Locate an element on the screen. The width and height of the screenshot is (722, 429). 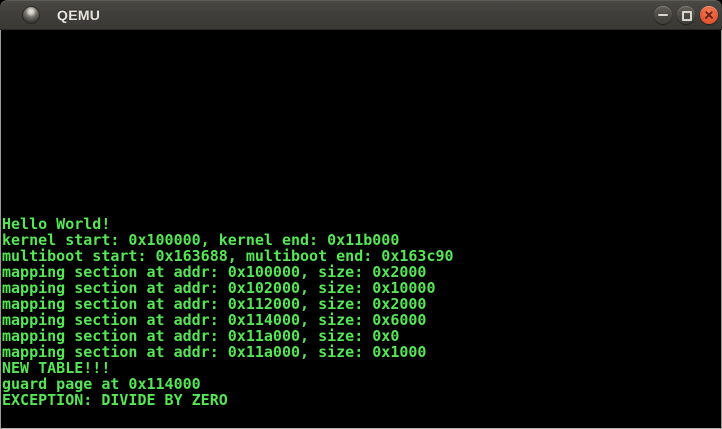
qemu-window-icon is located at coordinates (31, 15).